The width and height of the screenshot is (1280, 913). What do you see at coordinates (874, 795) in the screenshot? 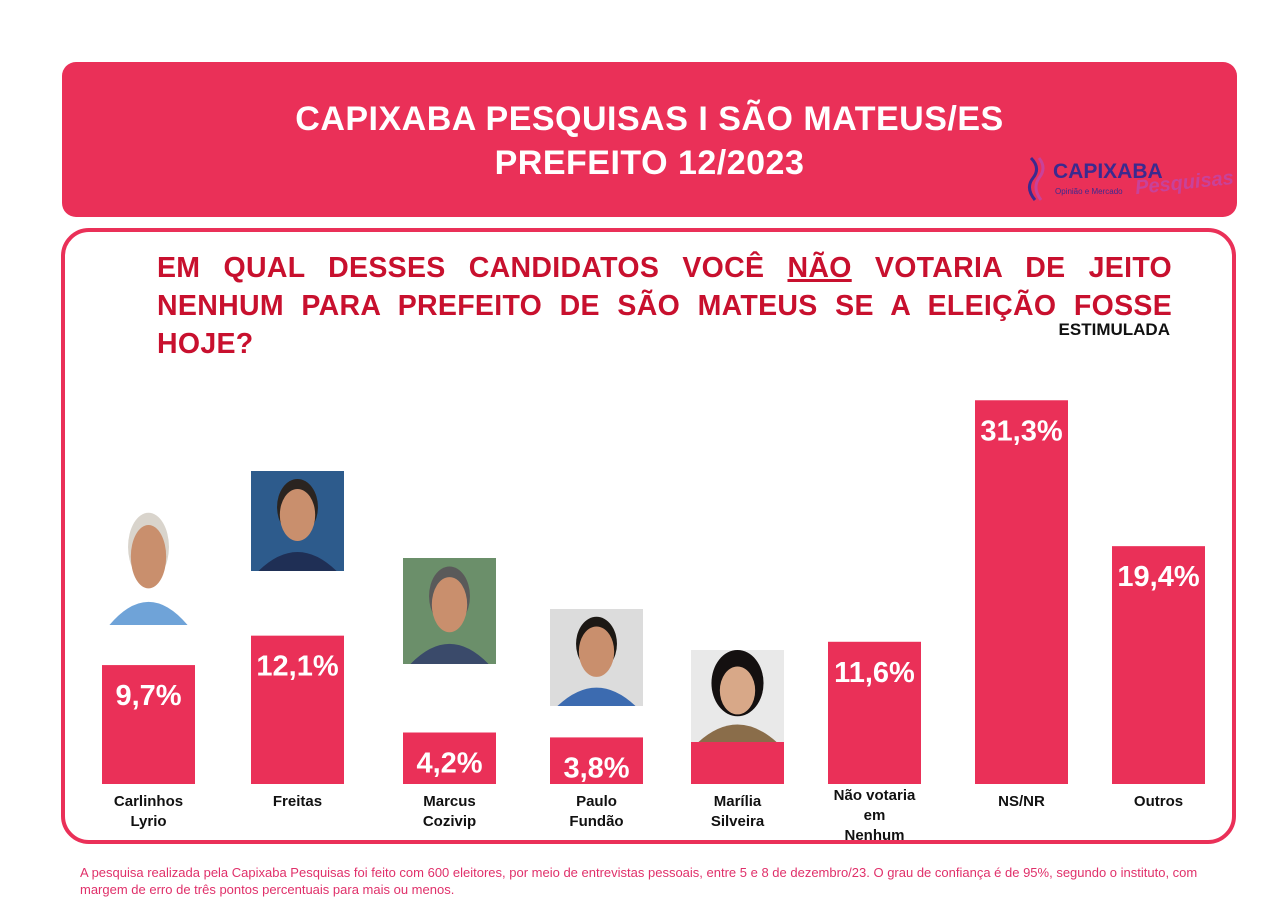
I see `category-label-line: Não votaria` at bounding box center [874, 795].